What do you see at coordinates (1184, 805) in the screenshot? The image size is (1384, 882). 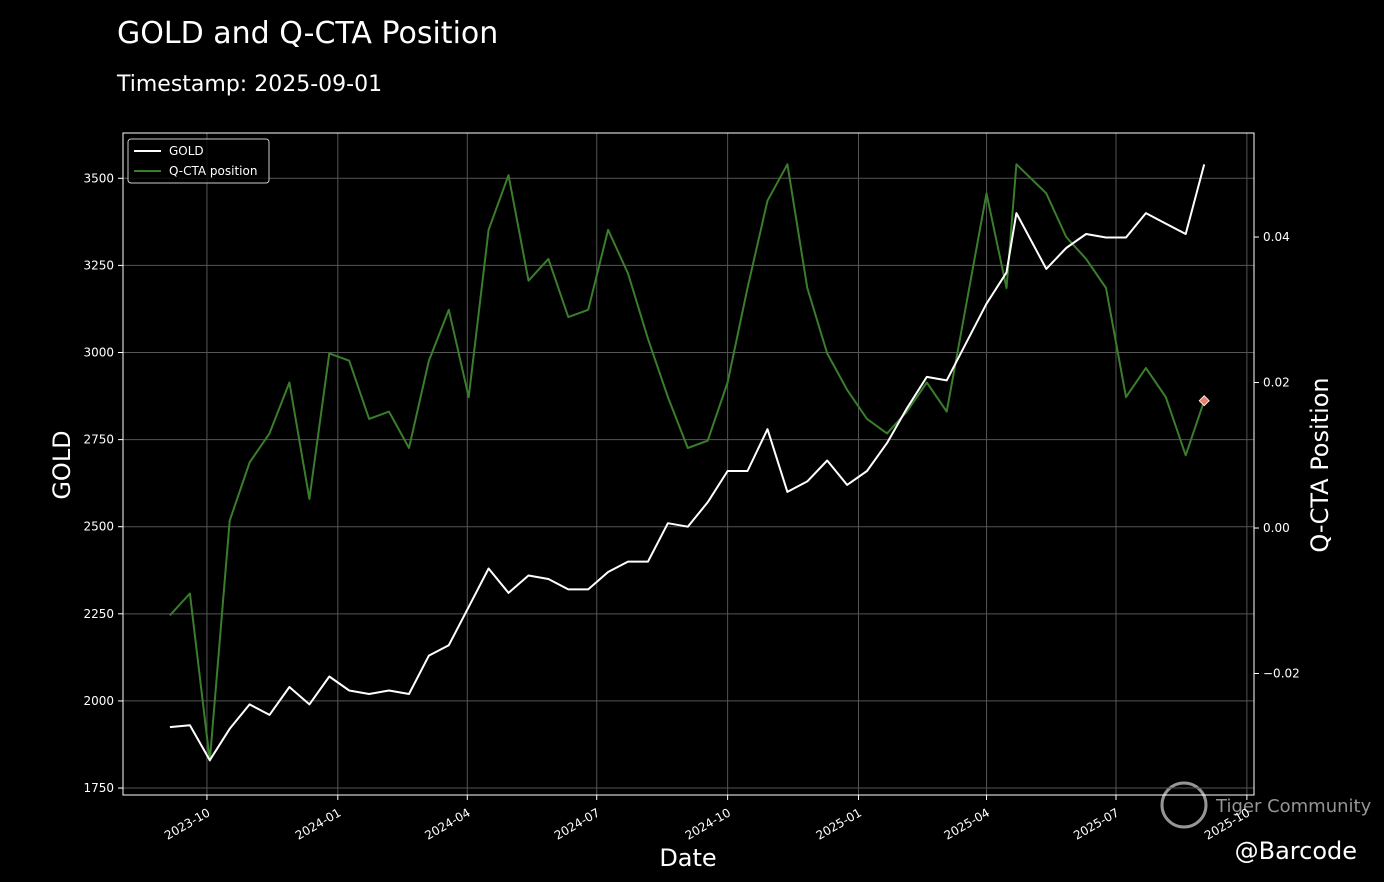 I see `watermark-logo` at bounding box center [1184, 805].